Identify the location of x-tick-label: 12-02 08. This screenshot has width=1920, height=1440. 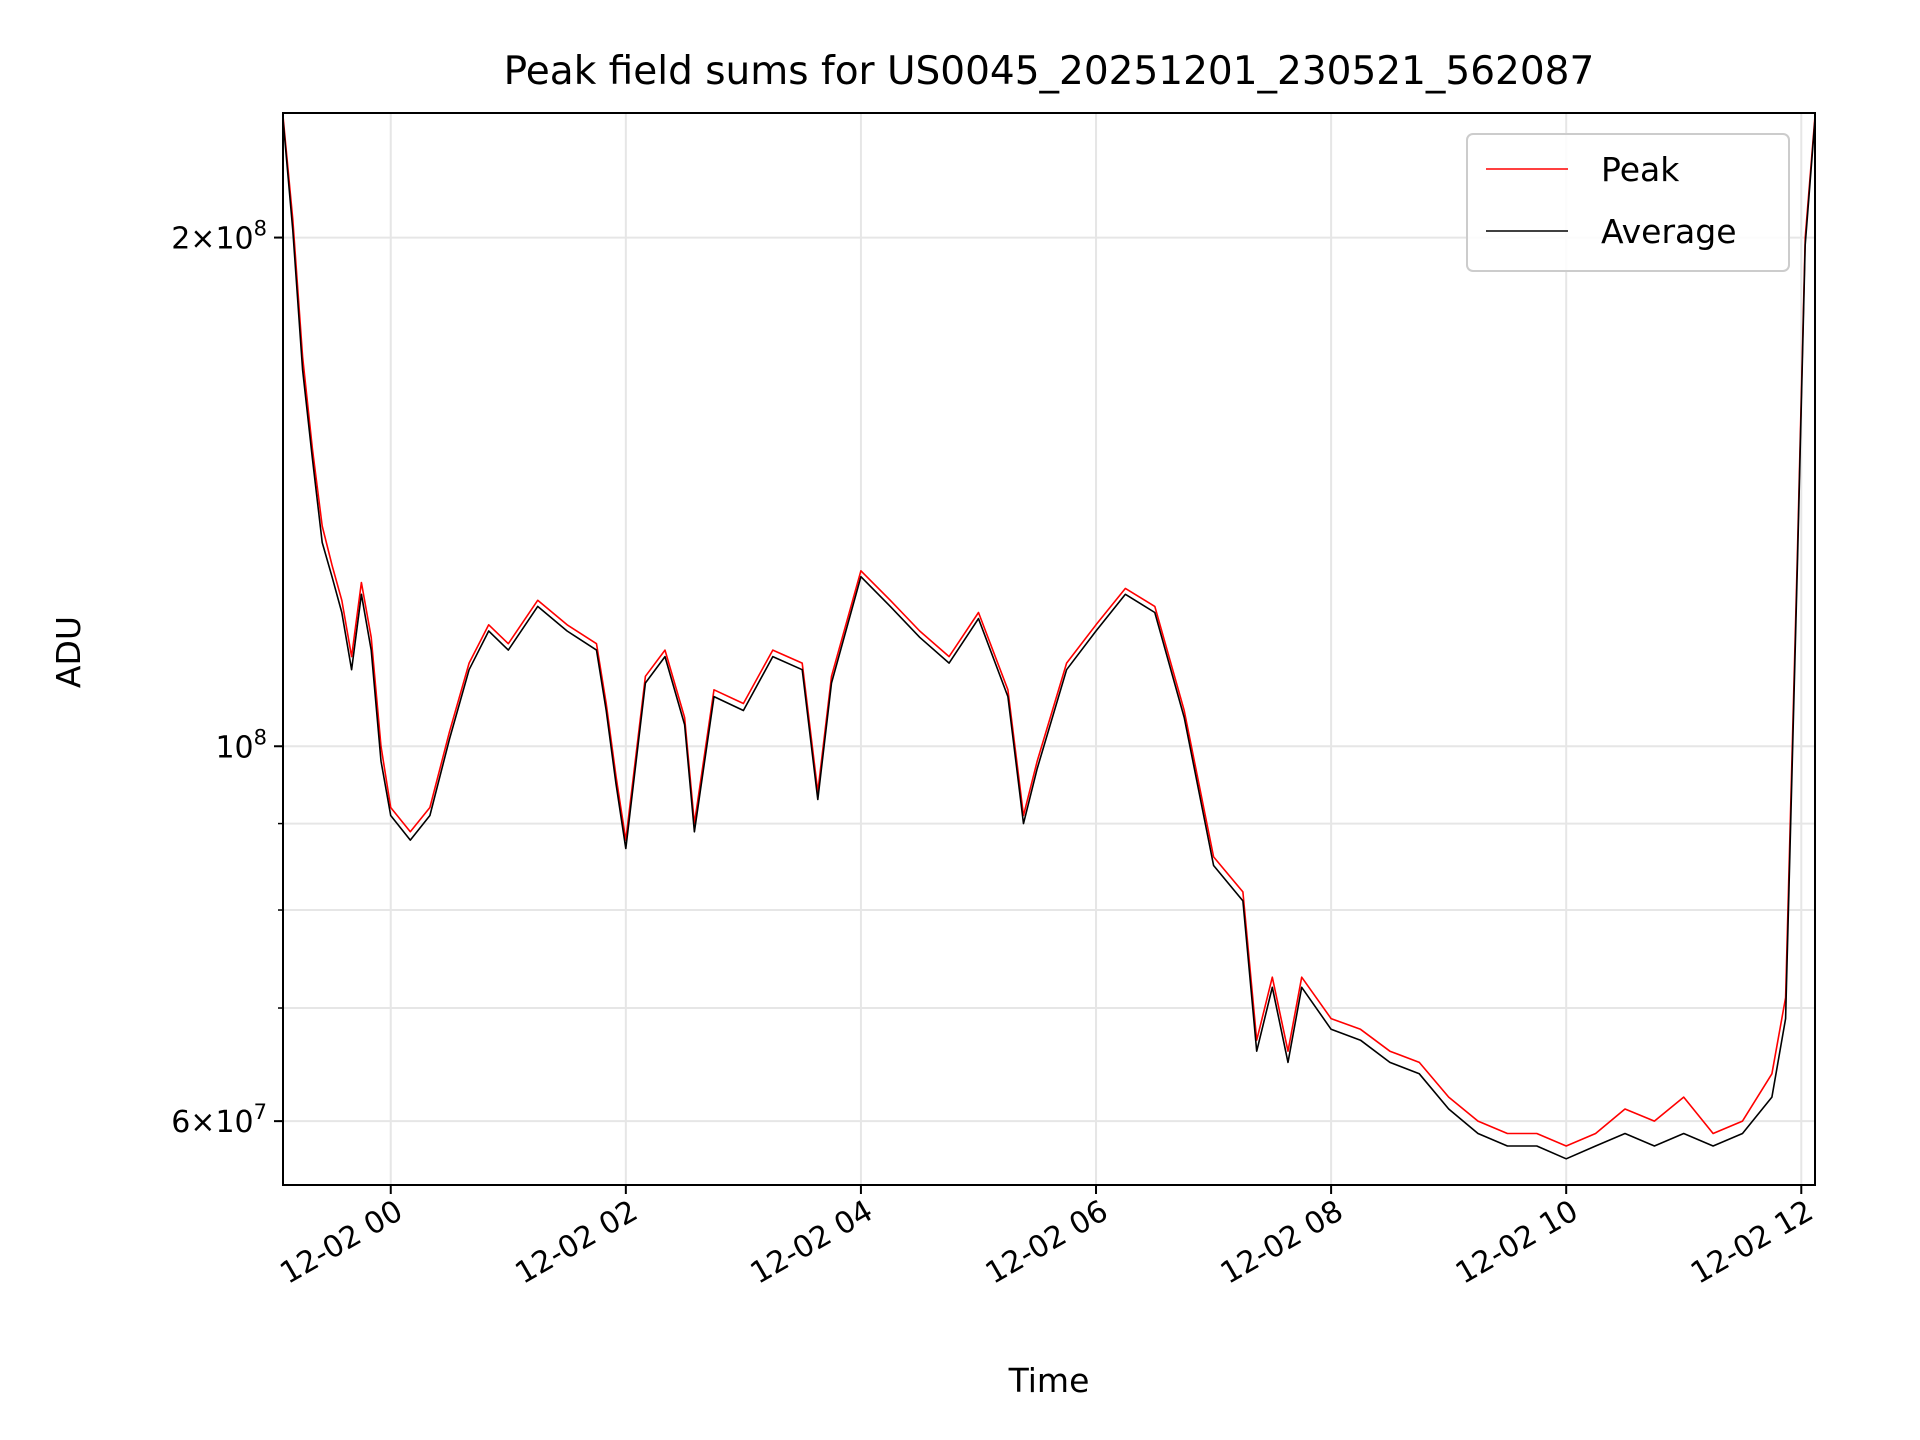
(1282, 1243).